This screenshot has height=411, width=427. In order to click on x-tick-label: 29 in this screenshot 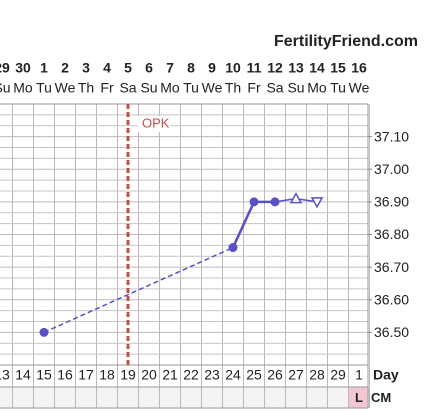, I will do `click(338, 375)`.